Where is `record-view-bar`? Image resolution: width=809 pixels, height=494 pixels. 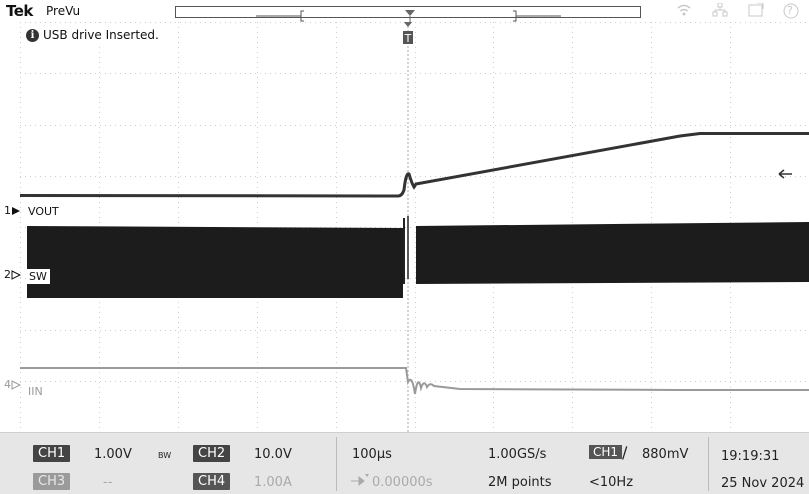
record-view-bar is located at coordinates (408, 14).